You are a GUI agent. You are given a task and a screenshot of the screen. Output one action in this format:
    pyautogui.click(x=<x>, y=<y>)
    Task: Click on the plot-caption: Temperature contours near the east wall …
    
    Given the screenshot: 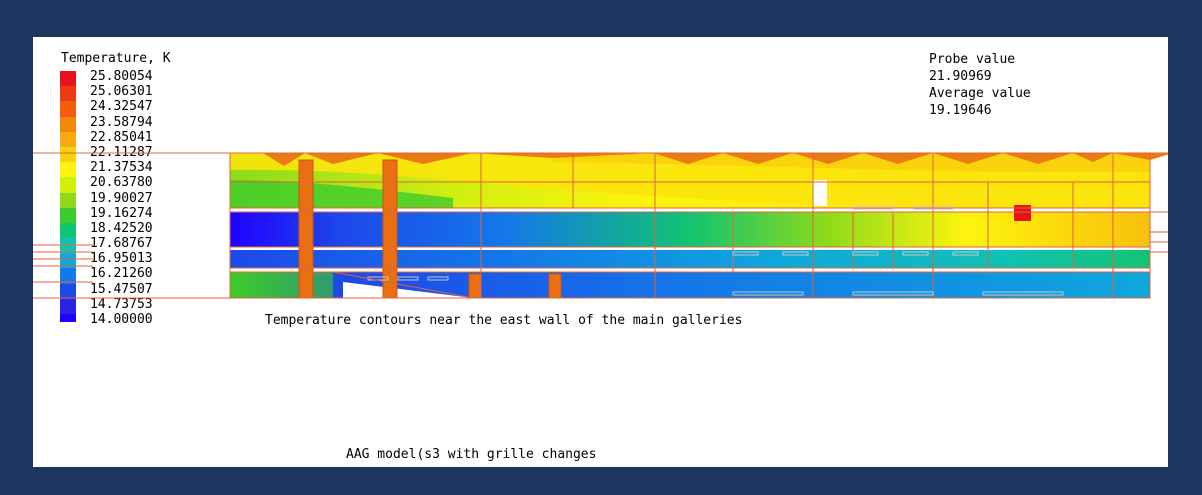 What is the action you would take?
    pyautogui.click(x=504, y=320)
    